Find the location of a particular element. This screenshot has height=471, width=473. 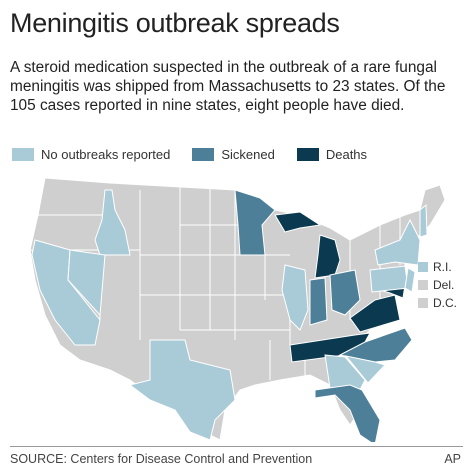

inset-label: D.C. is located at coordinates (445, 303).